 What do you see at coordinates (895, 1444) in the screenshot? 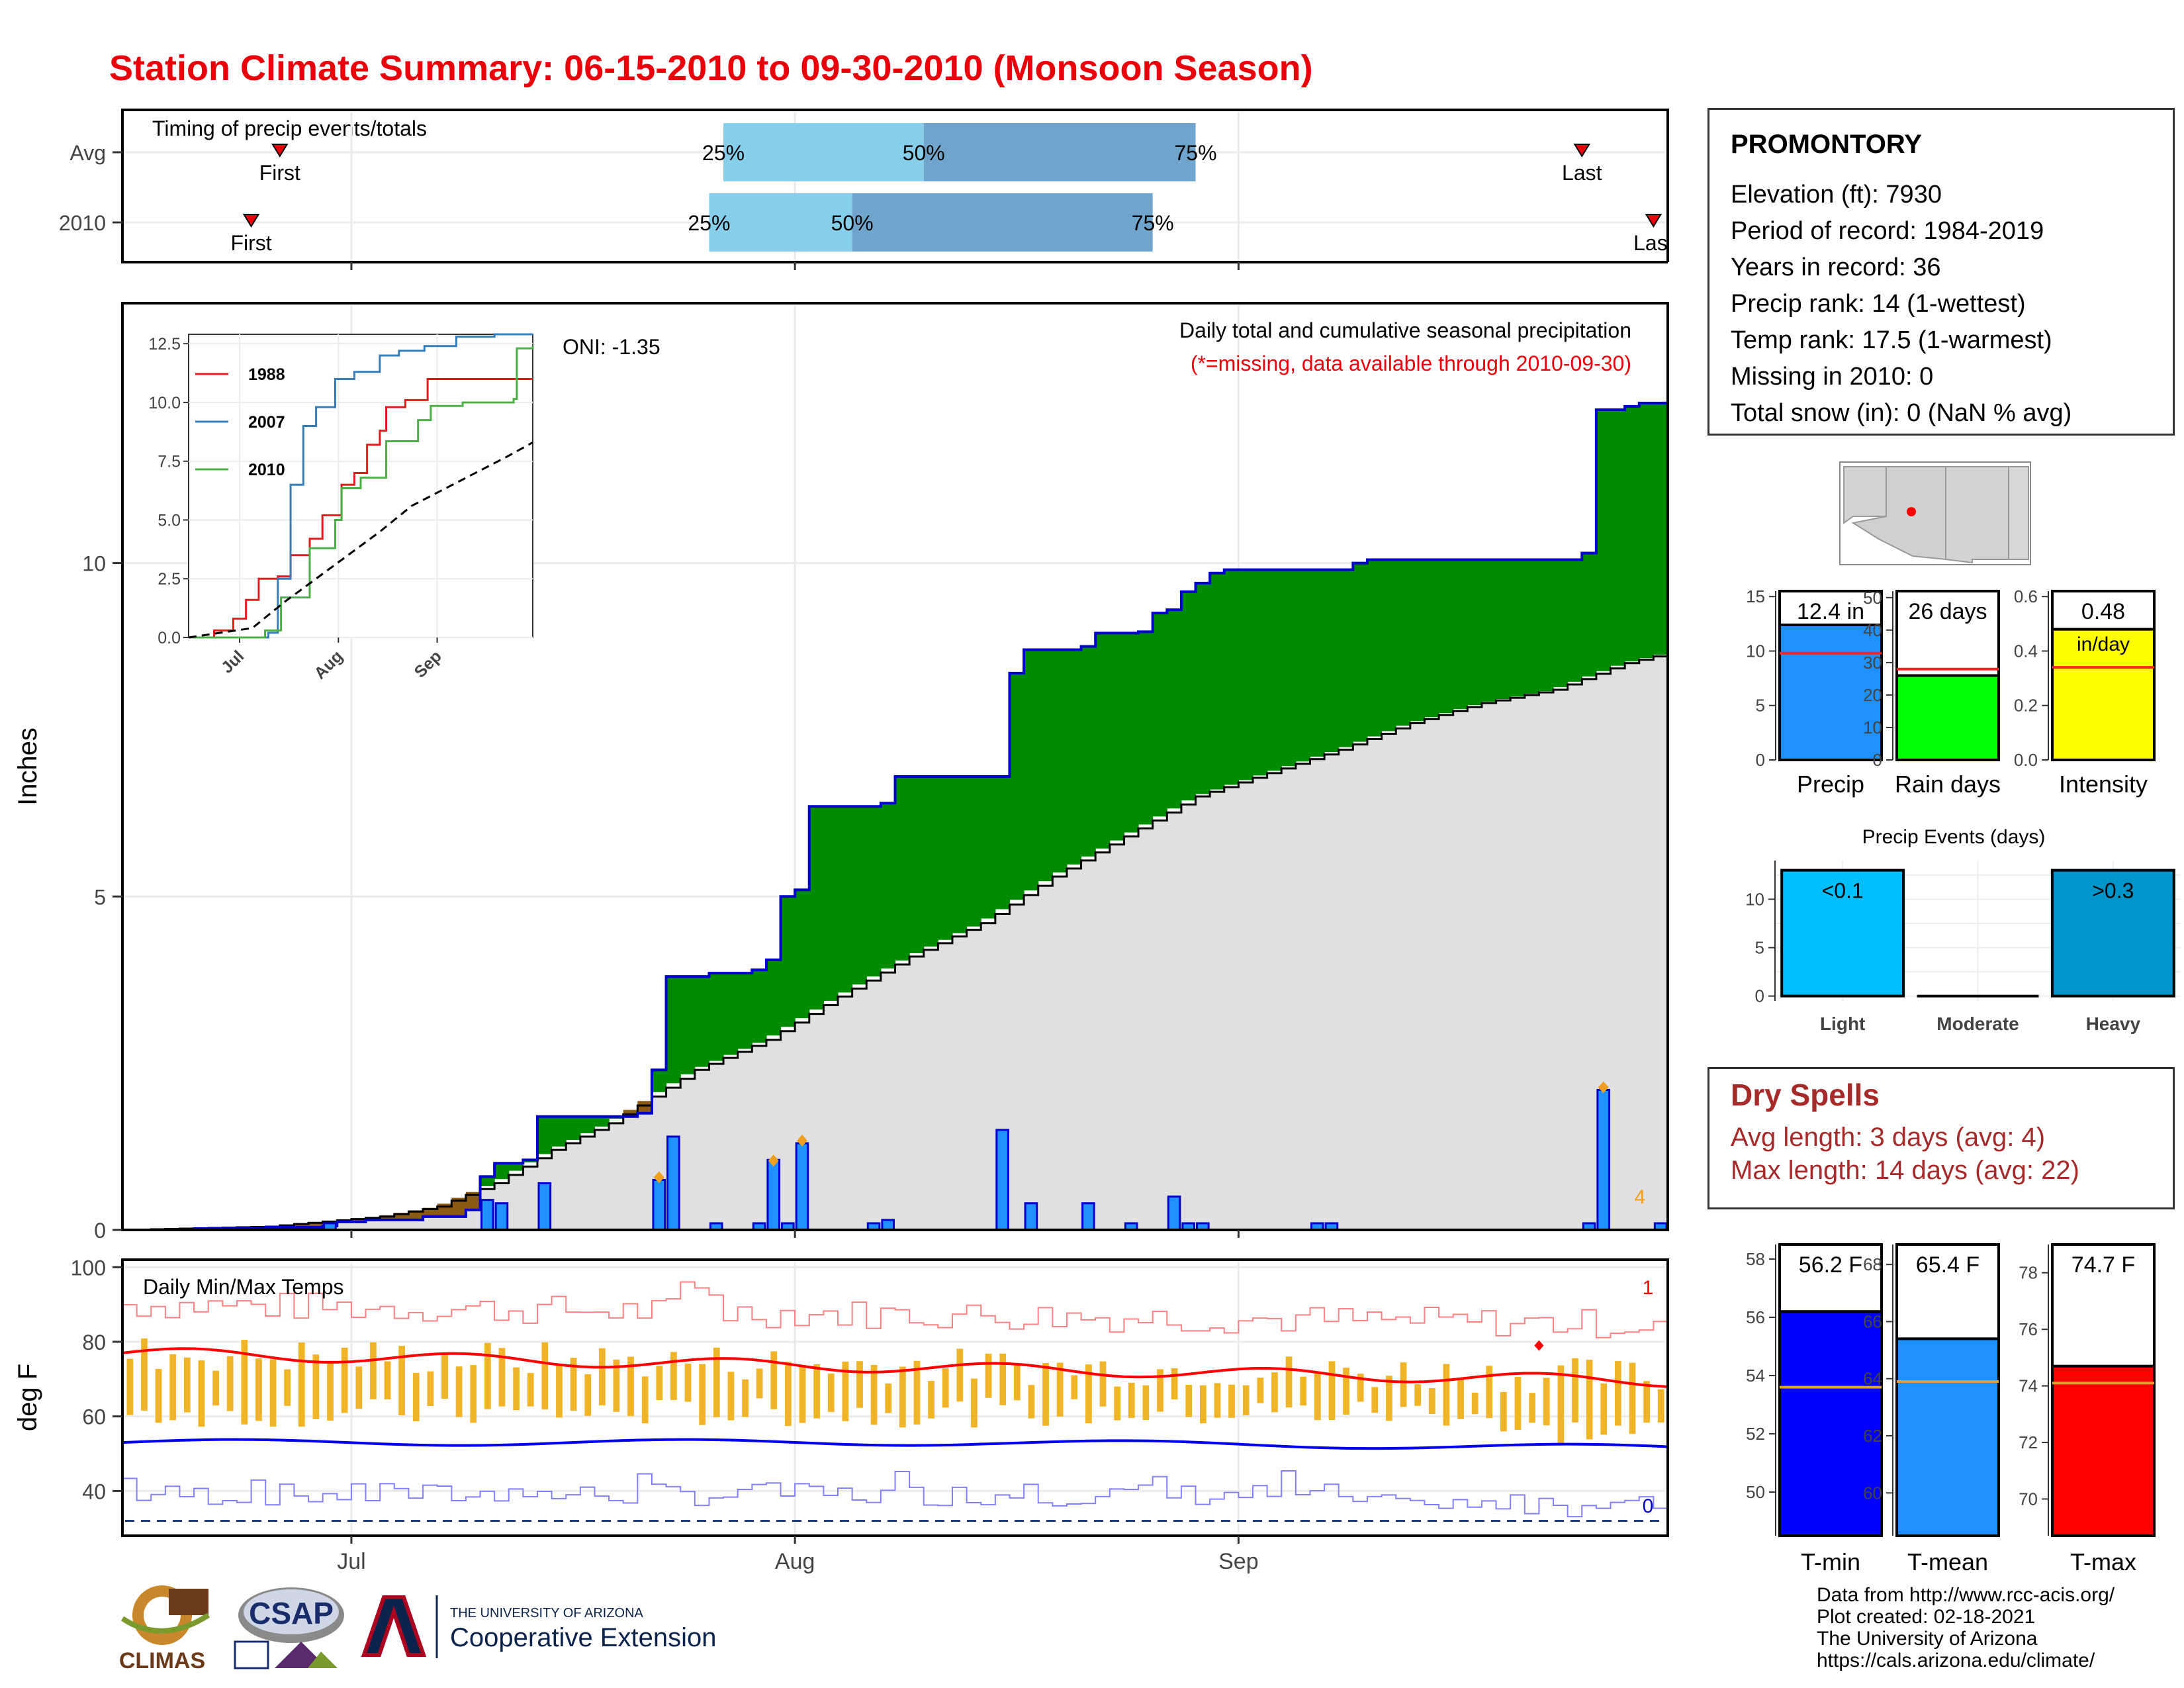
I see `avg-min-temp-line` at bounding box center [895, 1444].